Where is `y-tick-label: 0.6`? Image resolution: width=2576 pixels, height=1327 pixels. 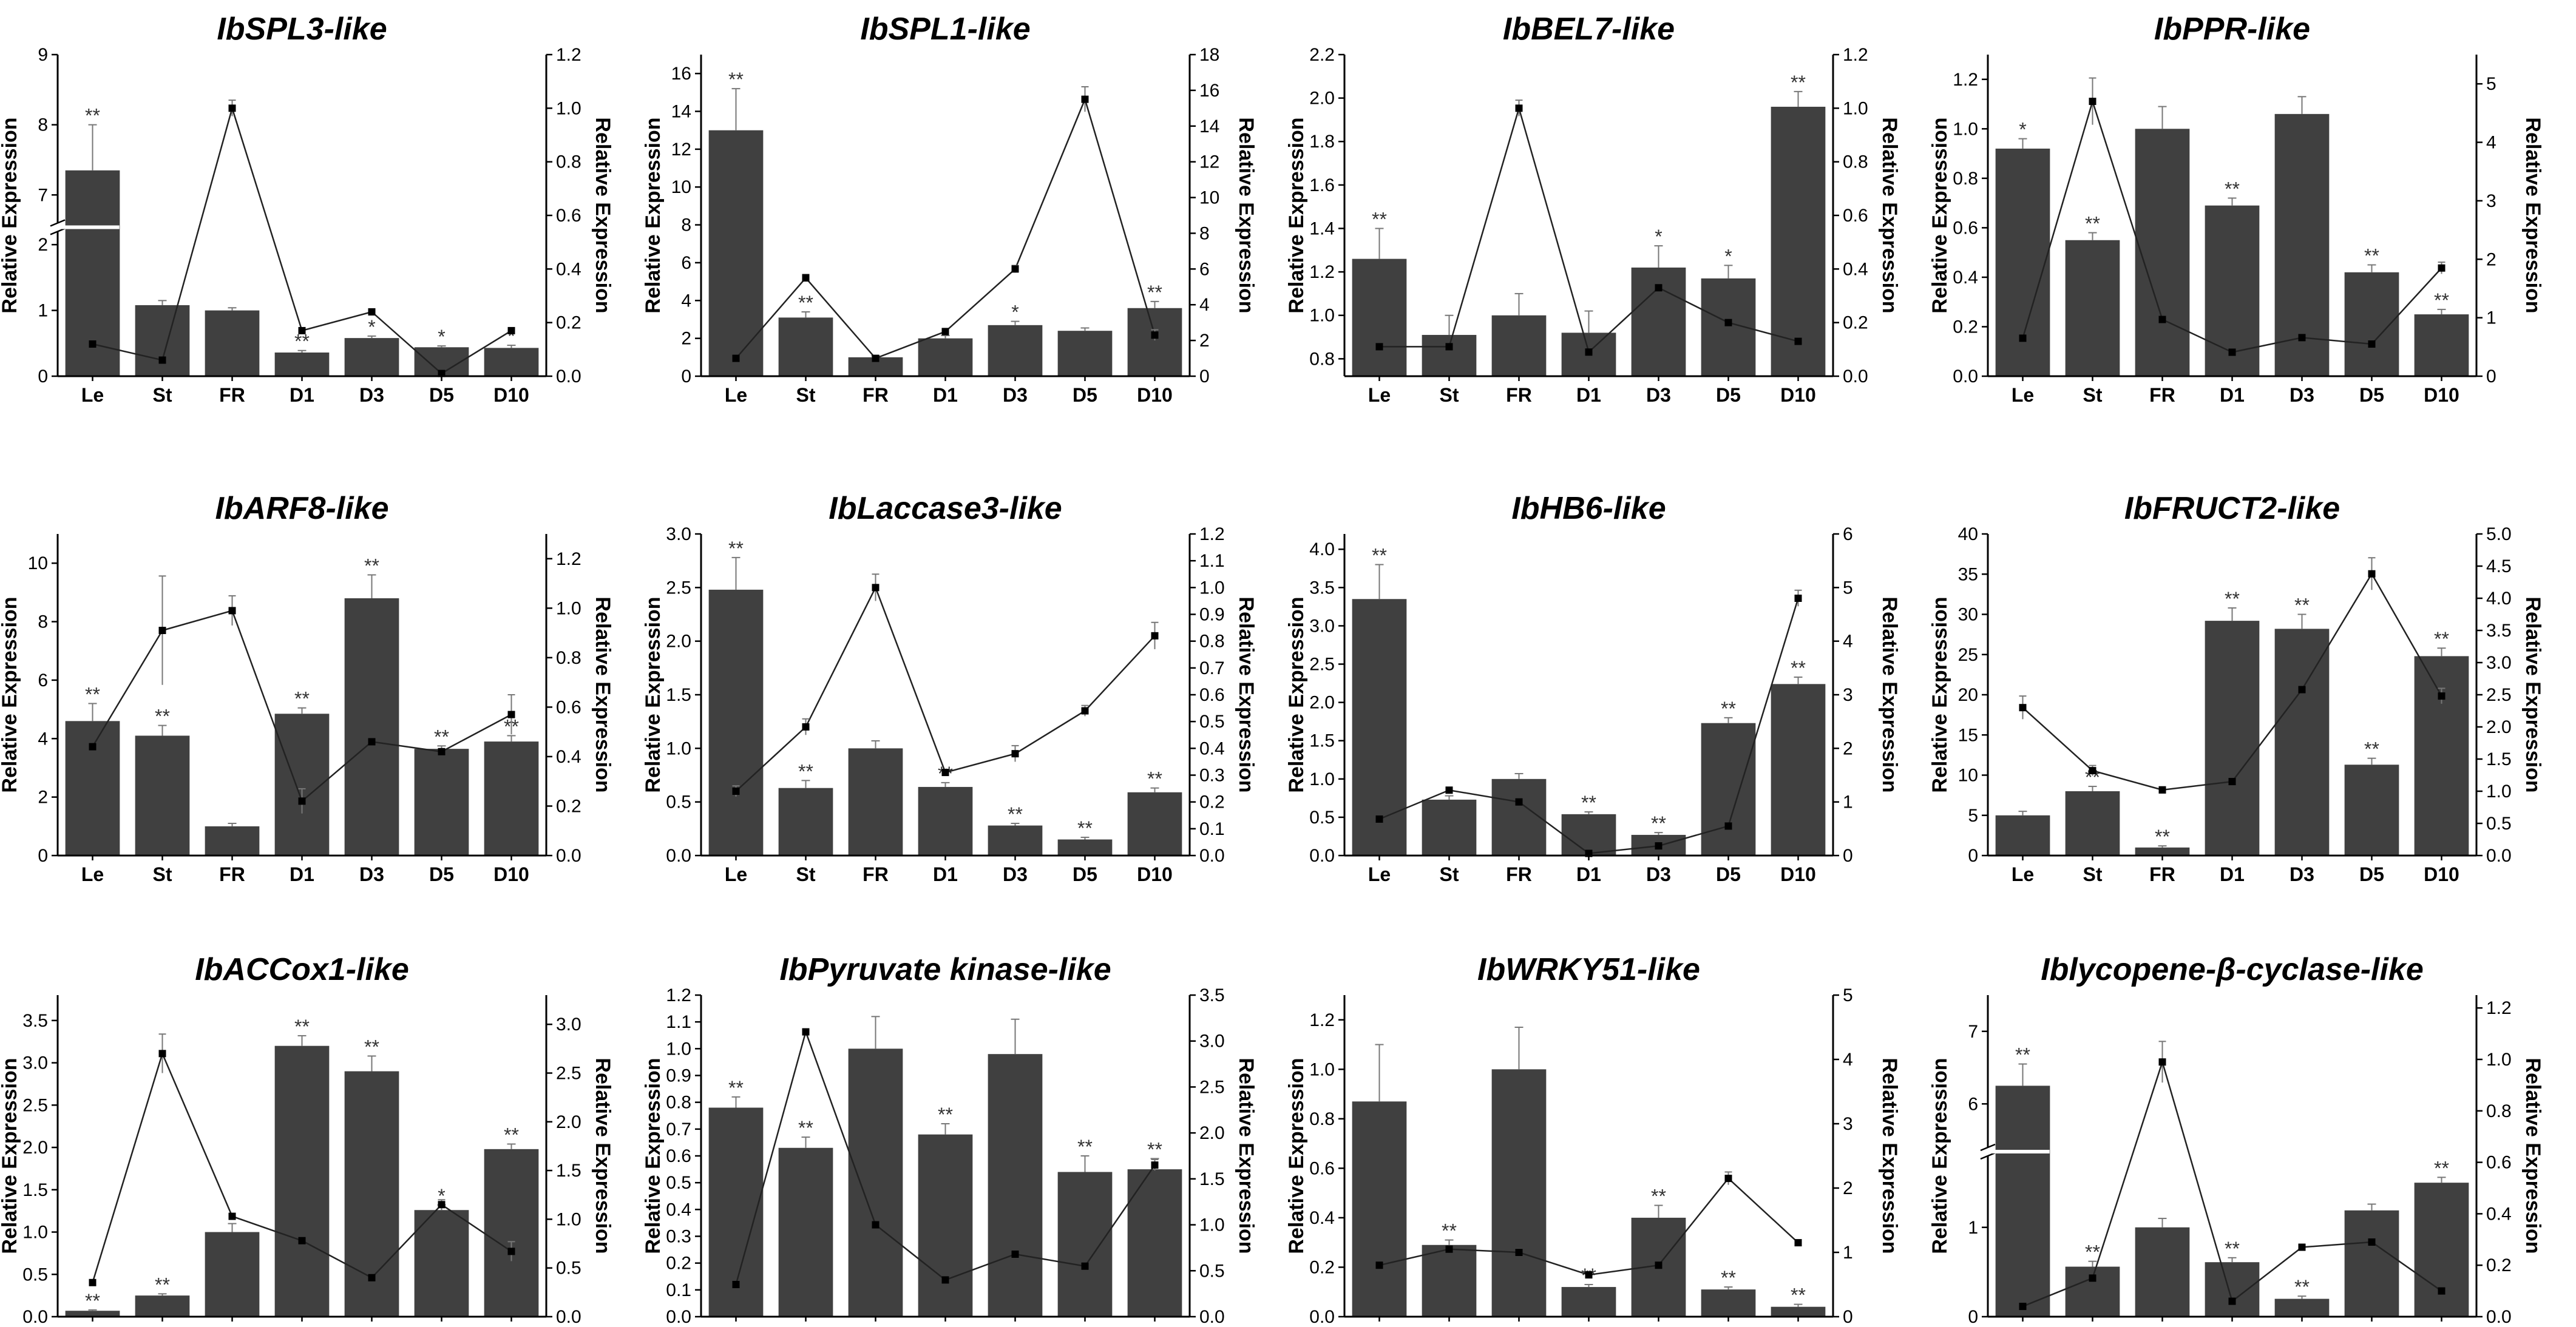 y-tick-label: 0.6 is located at coordinates (1322, 1168).